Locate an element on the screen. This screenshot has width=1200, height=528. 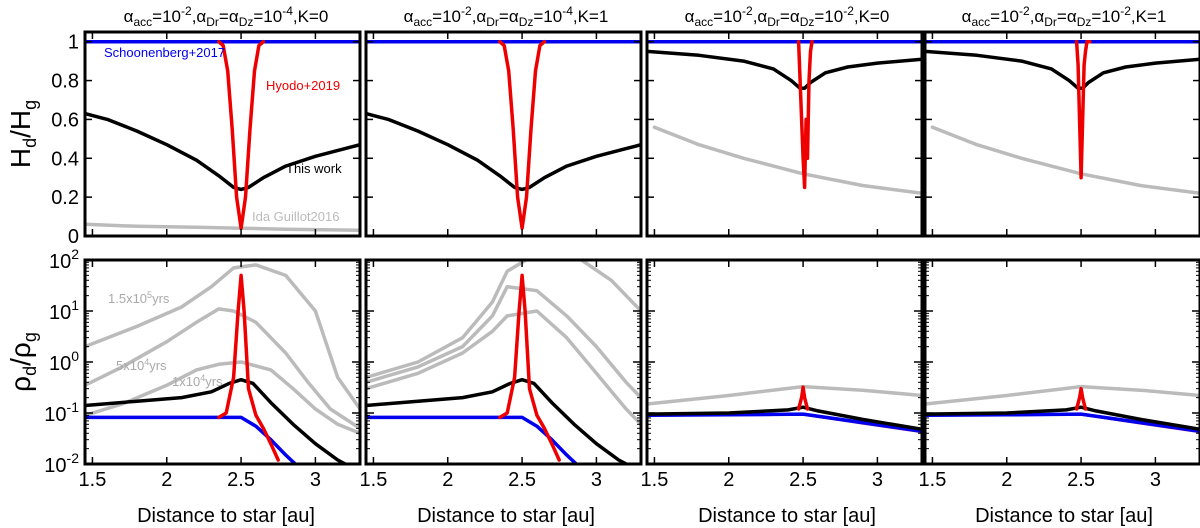
panel-r1-c1: 0 0.2 0.4 0.6 0.8 1 is located at coordinates (206, 139).